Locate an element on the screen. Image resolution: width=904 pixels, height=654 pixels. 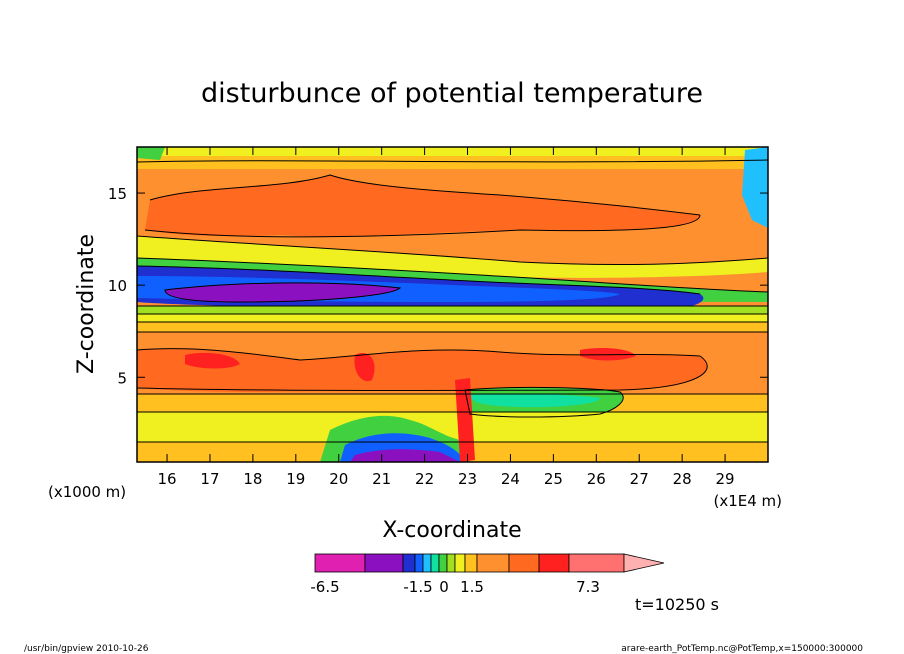
footer-left: /usr/bin/gpview 2010-10-26 is located at coordinates (86, 649).